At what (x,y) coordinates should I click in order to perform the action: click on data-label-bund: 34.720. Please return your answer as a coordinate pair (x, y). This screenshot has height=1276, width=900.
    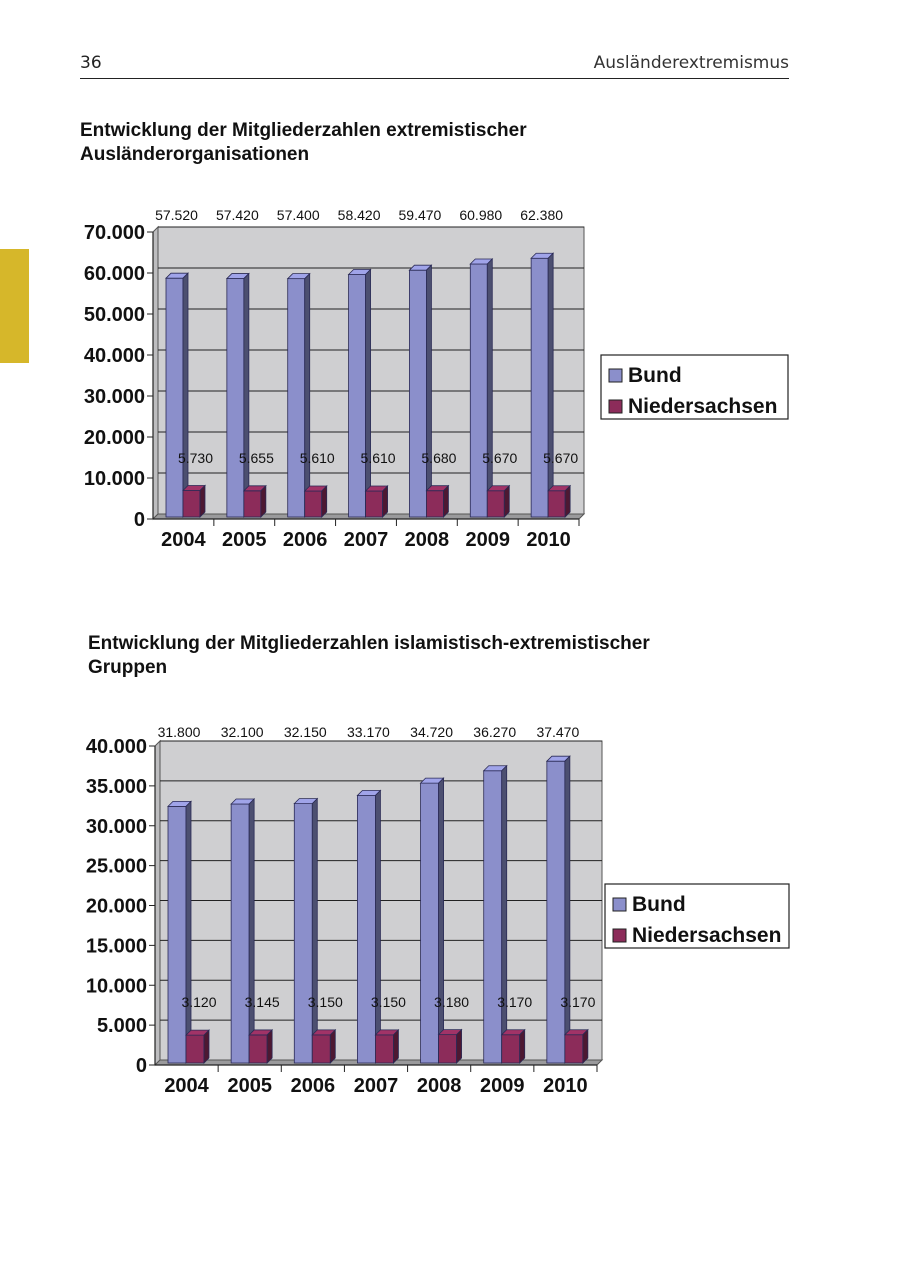
    Looking at the image, I should click on (431, 732).